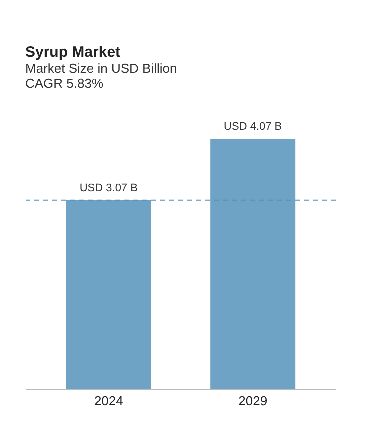 The height and width of the screenshot is (437, 390). I want to click on data-label: USD 4.07 B, so click(253, 127).